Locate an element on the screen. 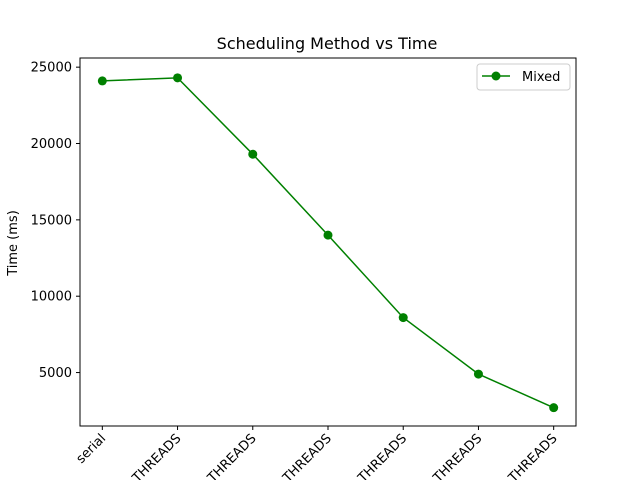 This screenshot has width=640, height=480. legend-label: Mixed is located at coordinates (541, 77).